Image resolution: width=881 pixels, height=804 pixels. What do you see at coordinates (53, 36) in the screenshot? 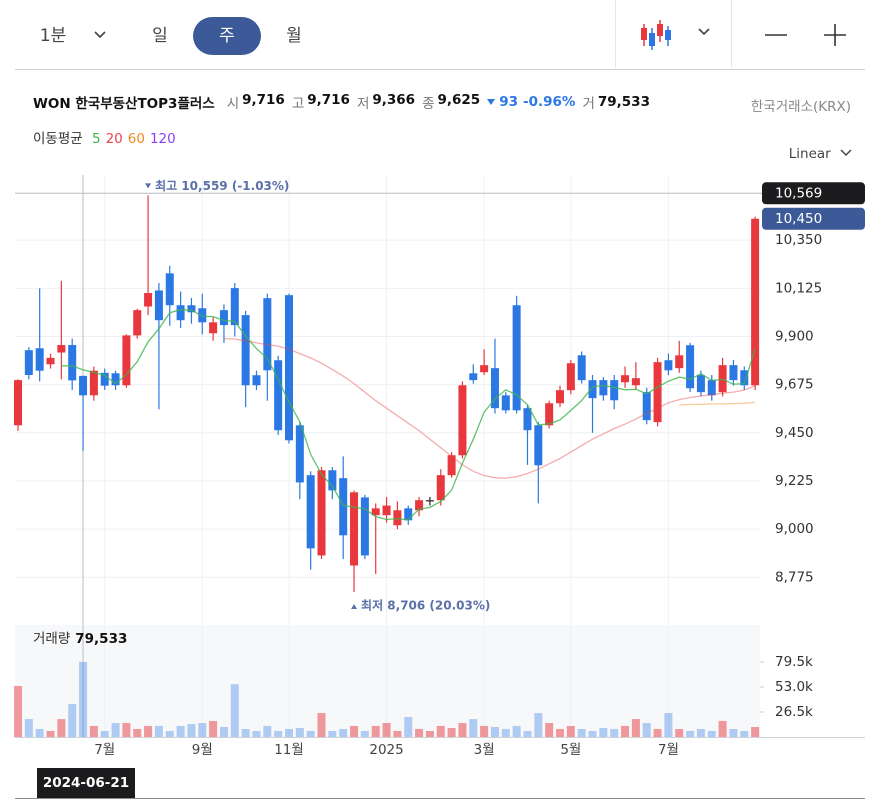
I see `interval-button: 1분` at bounding box center [53, 36].